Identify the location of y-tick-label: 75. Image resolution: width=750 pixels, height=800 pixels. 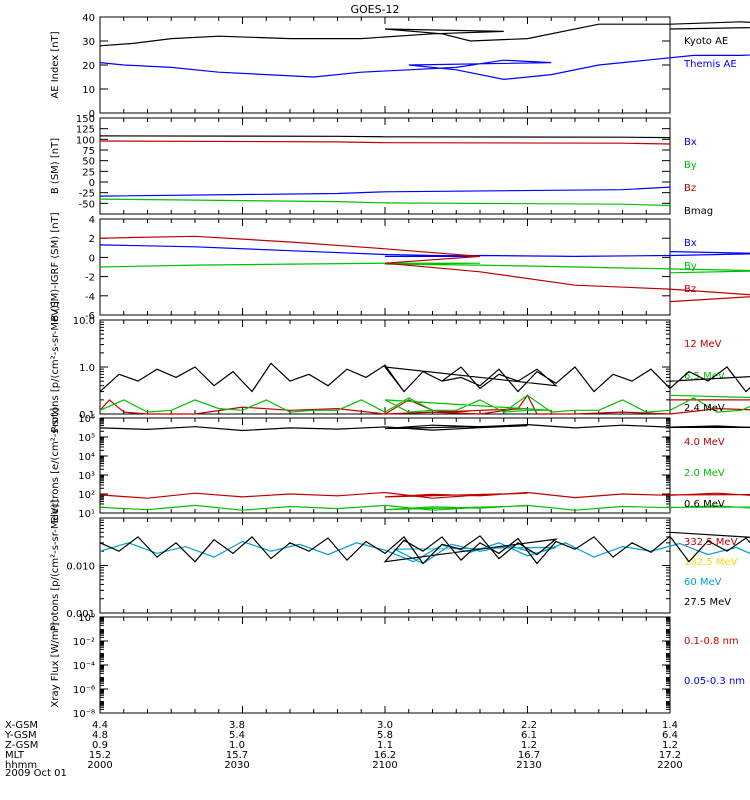
(88, 151).